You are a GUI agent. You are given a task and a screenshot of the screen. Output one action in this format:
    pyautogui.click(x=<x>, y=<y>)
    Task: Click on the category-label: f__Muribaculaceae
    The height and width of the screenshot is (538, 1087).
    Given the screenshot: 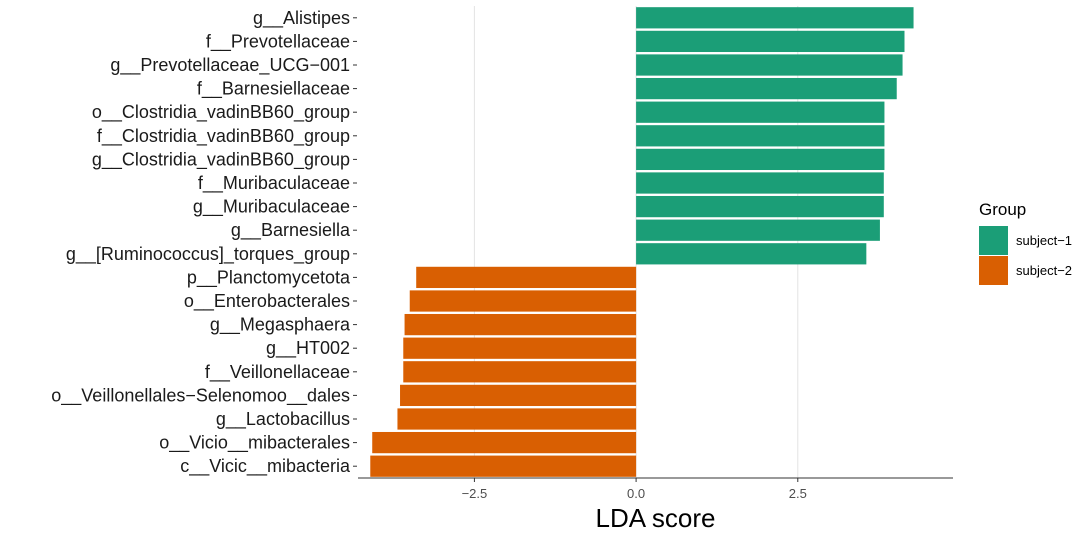 What is the action you would take?
    pyautogui.click(x=274, y=183)
    